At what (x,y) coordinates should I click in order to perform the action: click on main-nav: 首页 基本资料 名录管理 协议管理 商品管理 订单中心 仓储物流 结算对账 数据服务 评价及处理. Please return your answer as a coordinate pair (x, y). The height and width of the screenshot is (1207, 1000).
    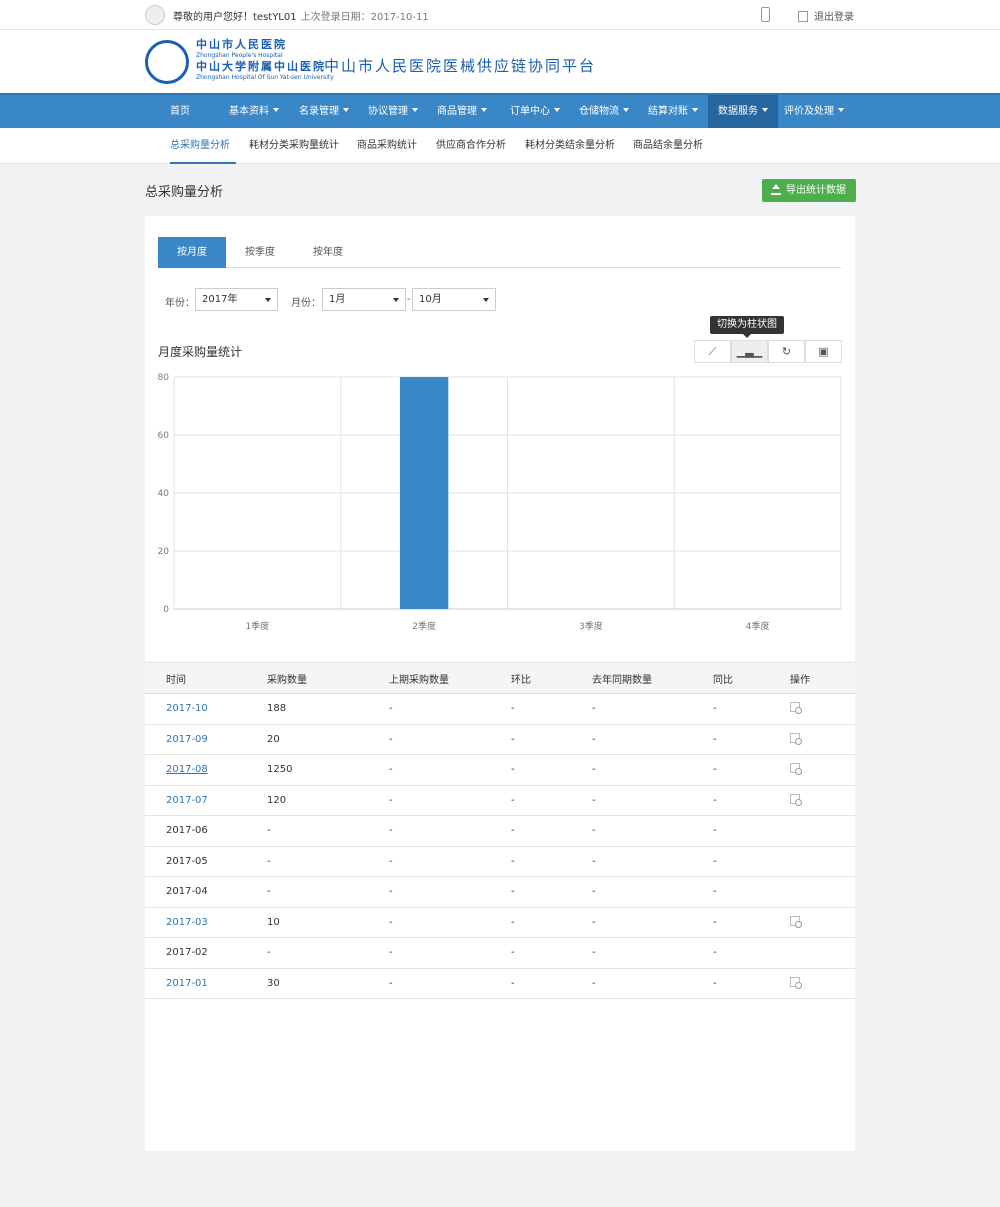
    Looking at the image, I should click on (500, 110).